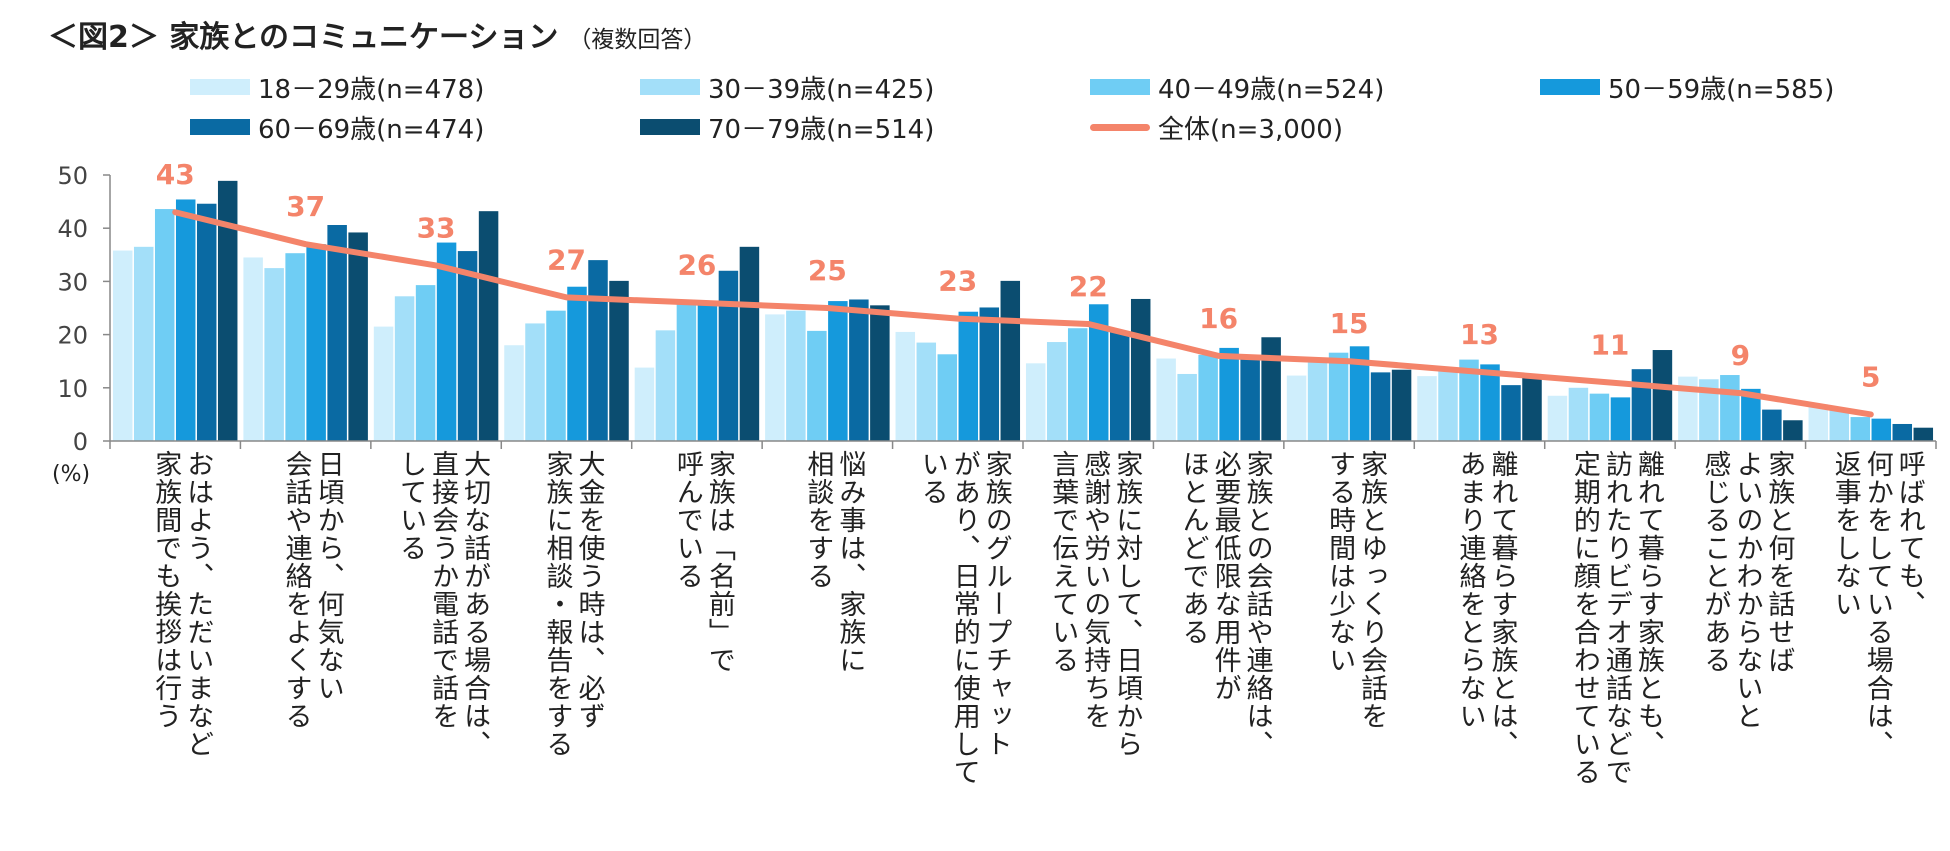 The width and height of the screenshot is (1950, 851). Describe the element at coordinates (72, 336) in the screenshot. I see `y-tick-label: 20` at that location.